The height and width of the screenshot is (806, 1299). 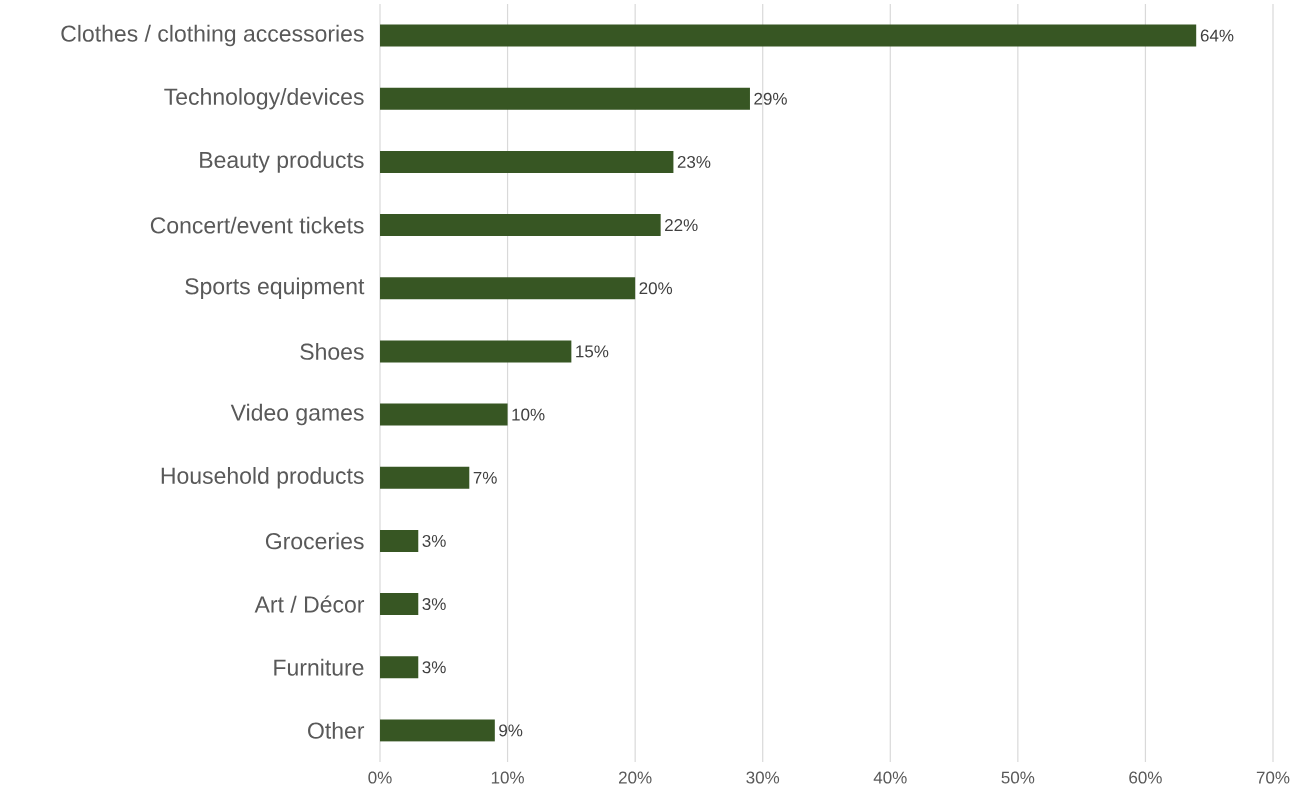 What do you see at coordinates (656, 288) in the screenshot?
I see `data-label: 20%` at bounding box center [656, 288].